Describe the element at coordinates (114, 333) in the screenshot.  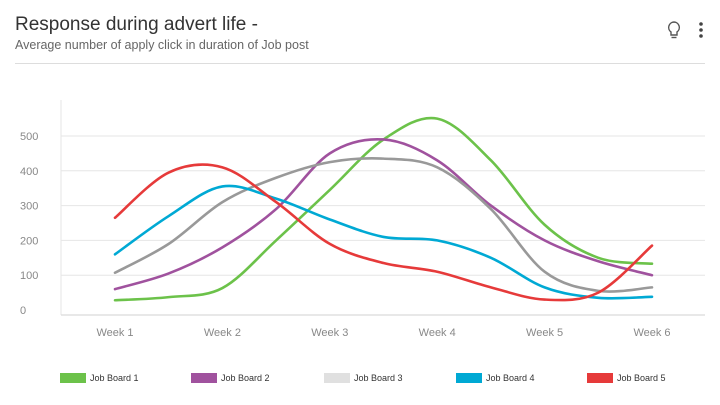
I see `x-tick-label: Week 1` at that location.